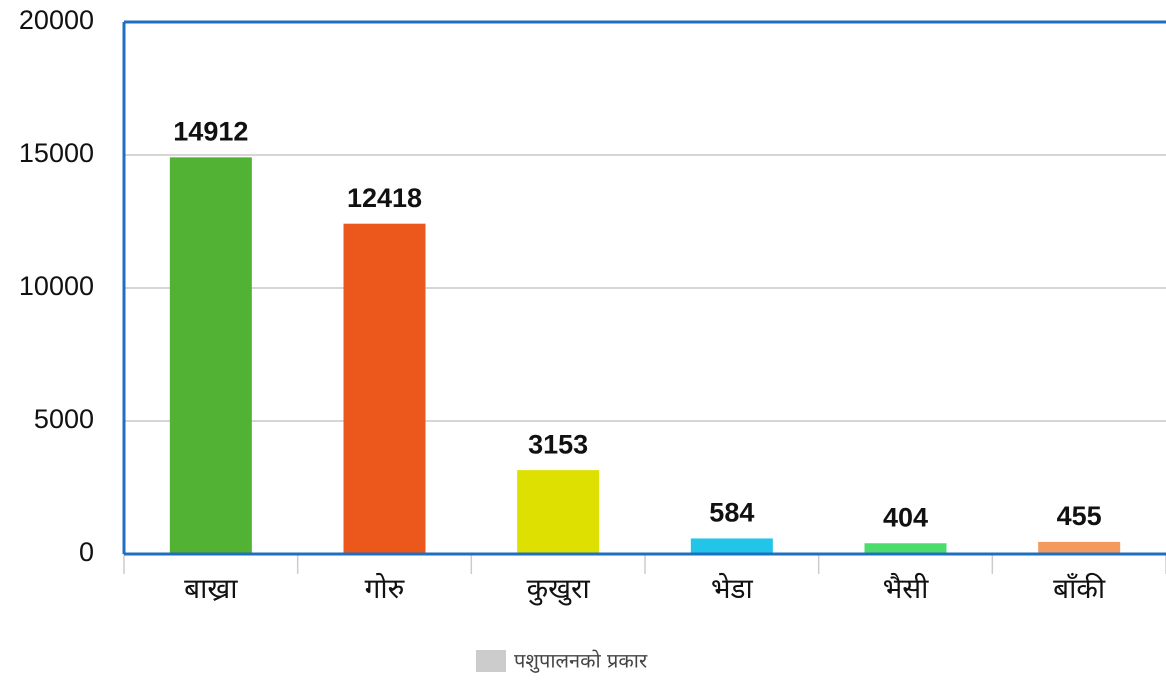 The width and height of the screenshot is (1166, 680). I want to click on legend-swatch, so click(491, 661).